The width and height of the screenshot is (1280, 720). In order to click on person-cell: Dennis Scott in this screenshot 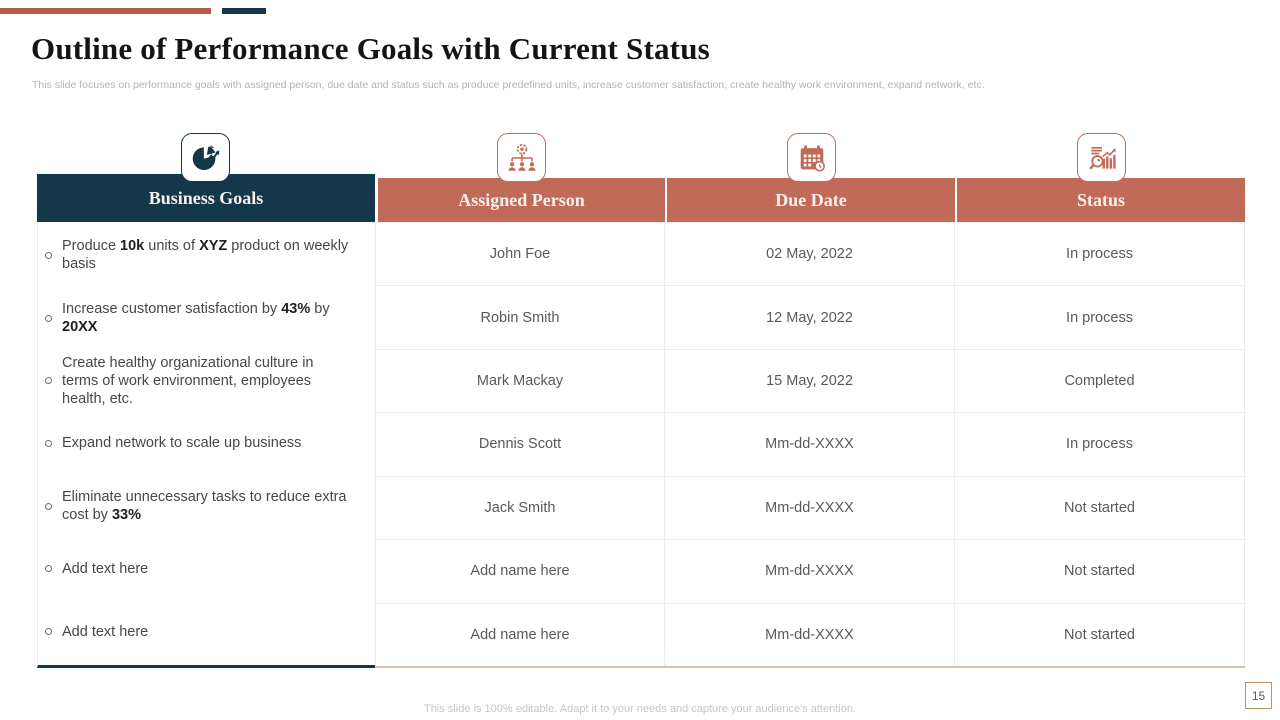, I will do `click(520, 444)`.